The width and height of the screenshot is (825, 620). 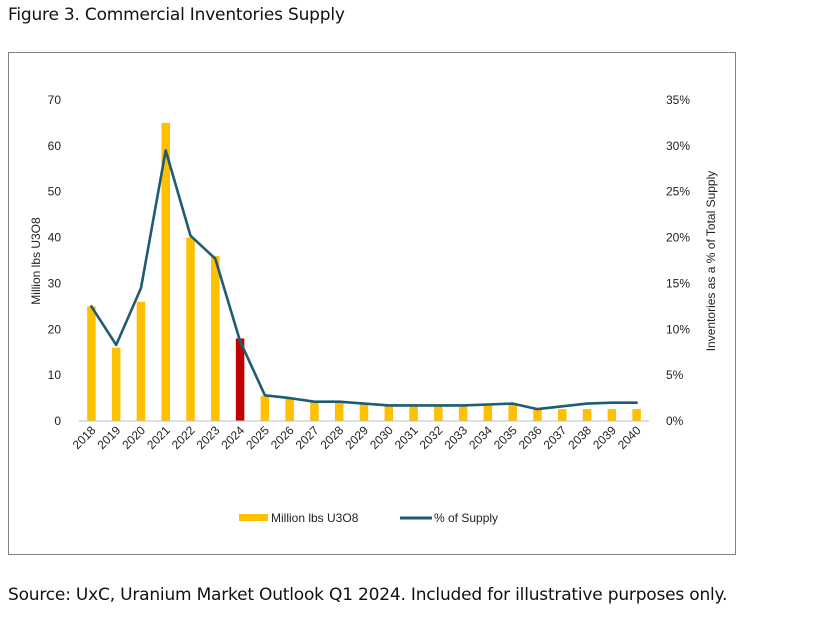 What do you see at coordinates (208, 437) in the screenshot?
I see `x-tick-label: 2023` at bounding box center [208, 437].